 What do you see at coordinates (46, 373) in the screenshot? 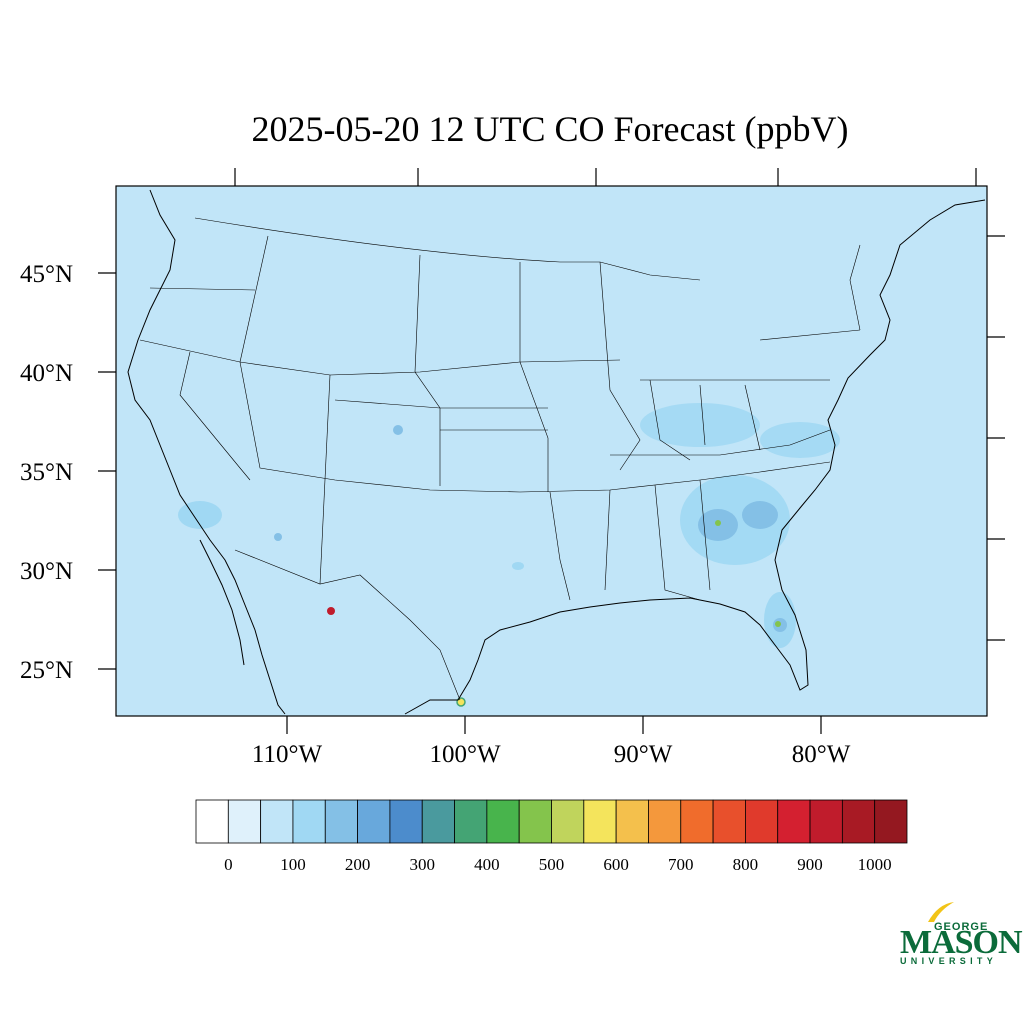
I see `lat-label: 40°N` at bounding box center [46, 373].